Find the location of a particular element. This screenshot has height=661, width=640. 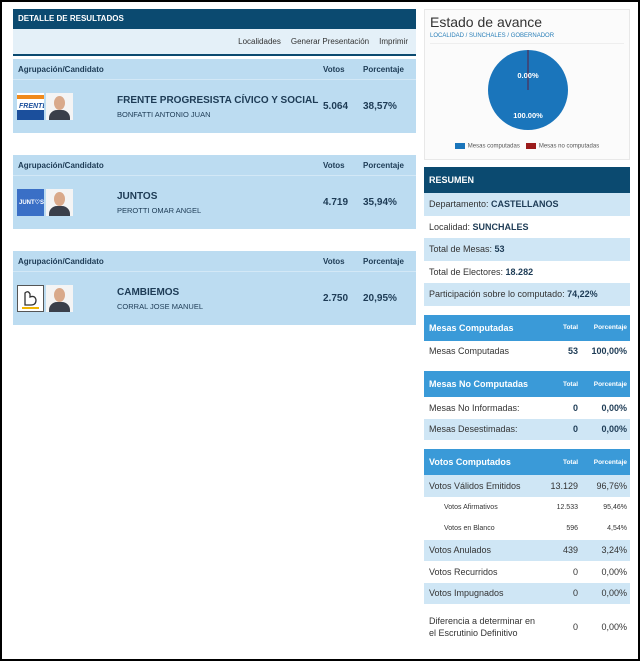

results-title: DETALLE DE RESULTADOS is located at coordinates (214, 19).